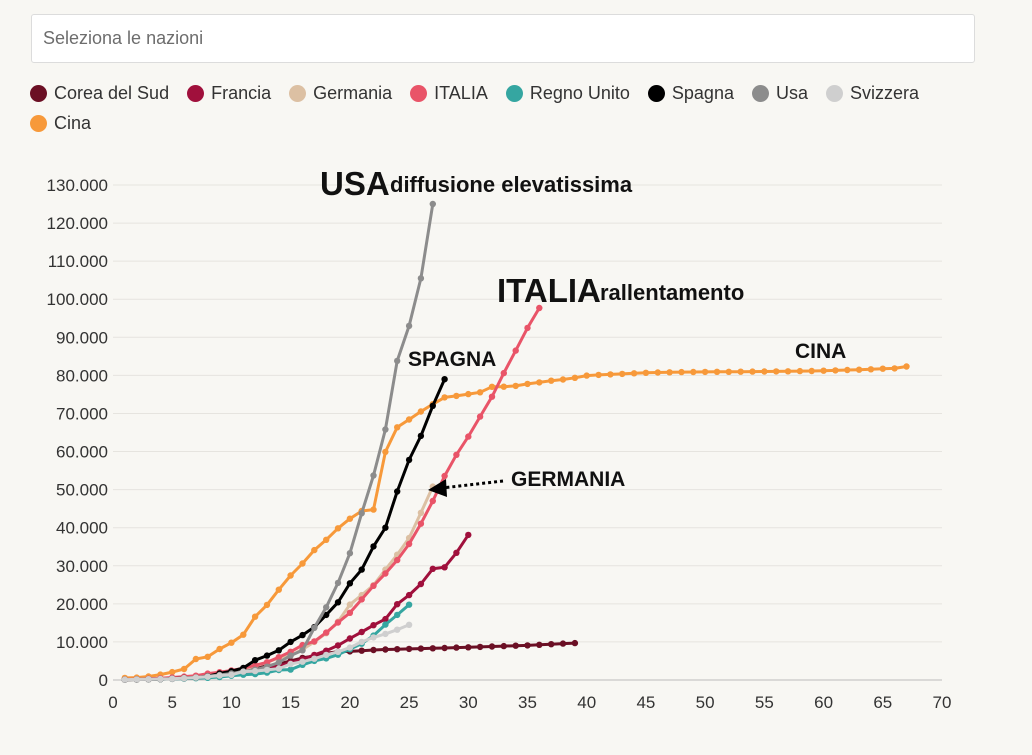 Image resolution: width=1032 pixels, height=755 pixels. I want to click on x-tick-label: 35, so click(527, 702).